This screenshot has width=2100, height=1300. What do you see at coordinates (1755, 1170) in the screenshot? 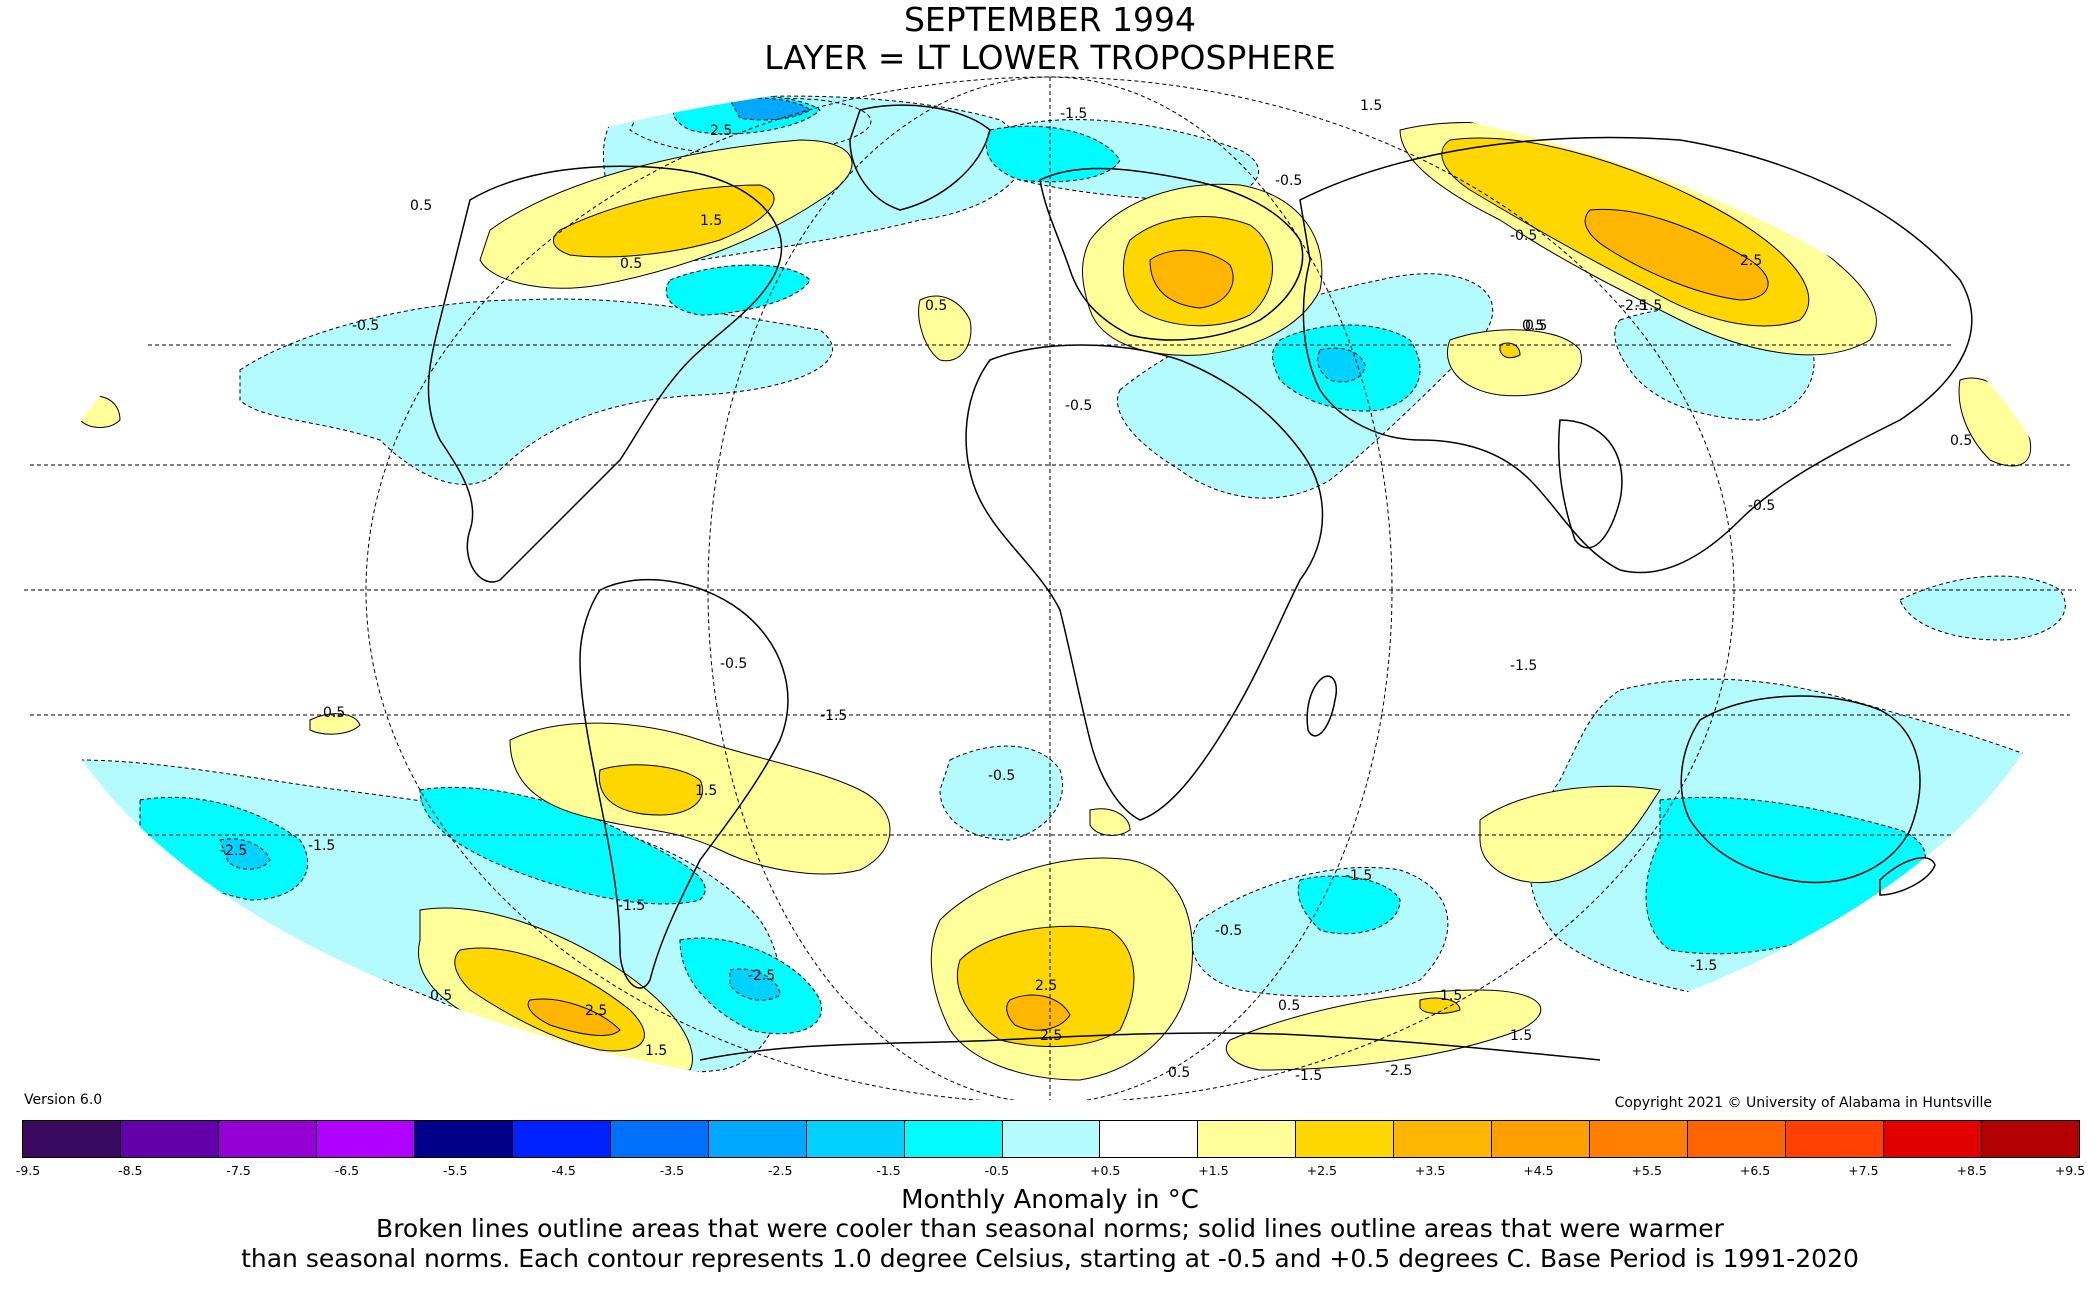
I see `colorbar-tick-label: +6.5` at bounding box center [1755, 1170].